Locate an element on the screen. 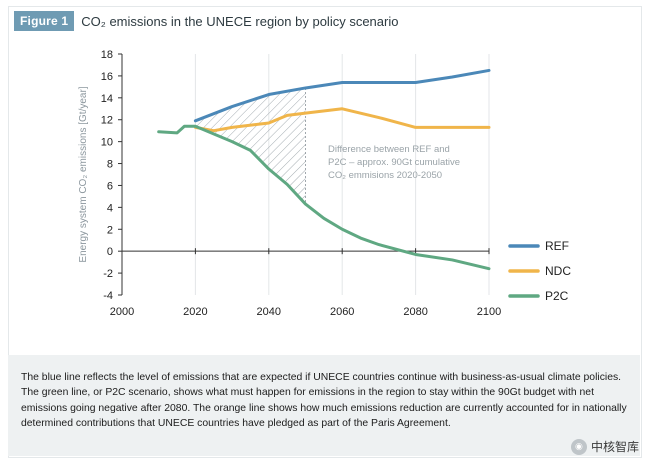 The image size is (657, 468). watermark: ◉ 中核智库 is located at coordinates (604, 446).